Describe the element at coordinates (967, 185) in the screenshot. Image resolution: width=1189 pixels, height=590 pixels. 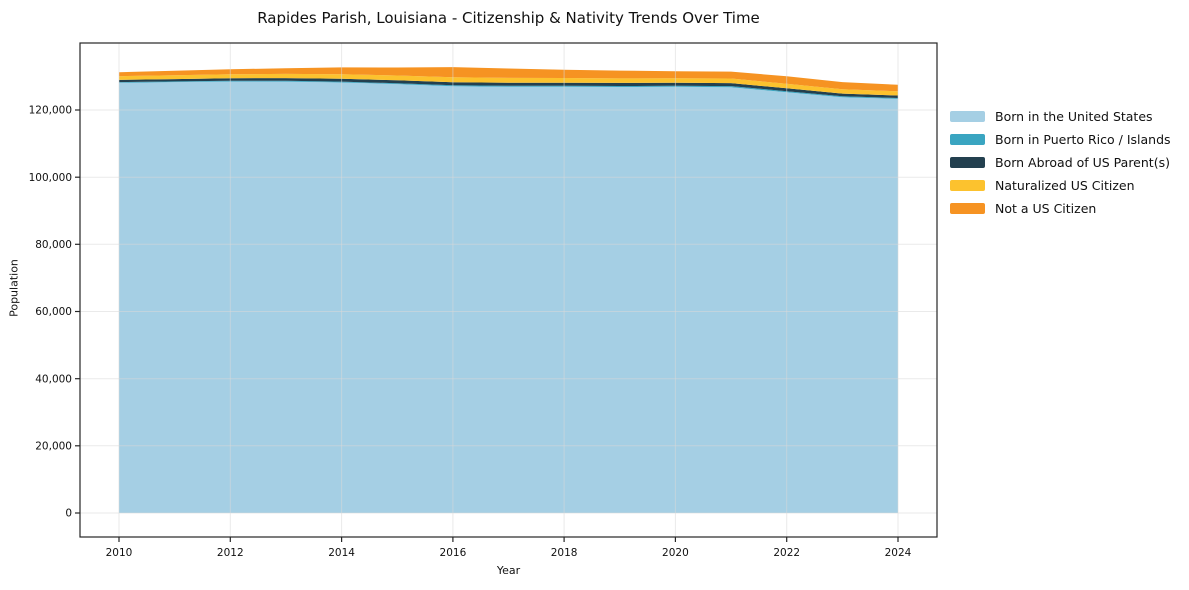
I see `legend-swatch-naturalized` at that location.